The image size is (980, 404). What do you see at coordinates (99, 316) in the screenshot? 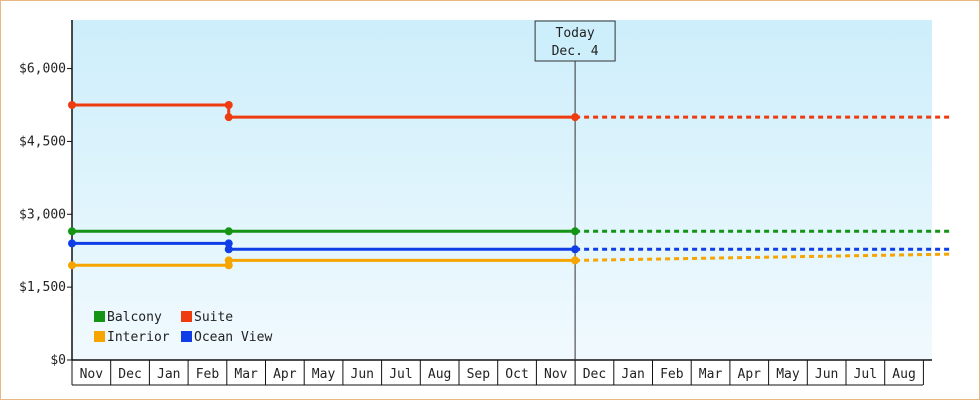
I see `legend-swatch-balcony` at bounding box center [99, 316].